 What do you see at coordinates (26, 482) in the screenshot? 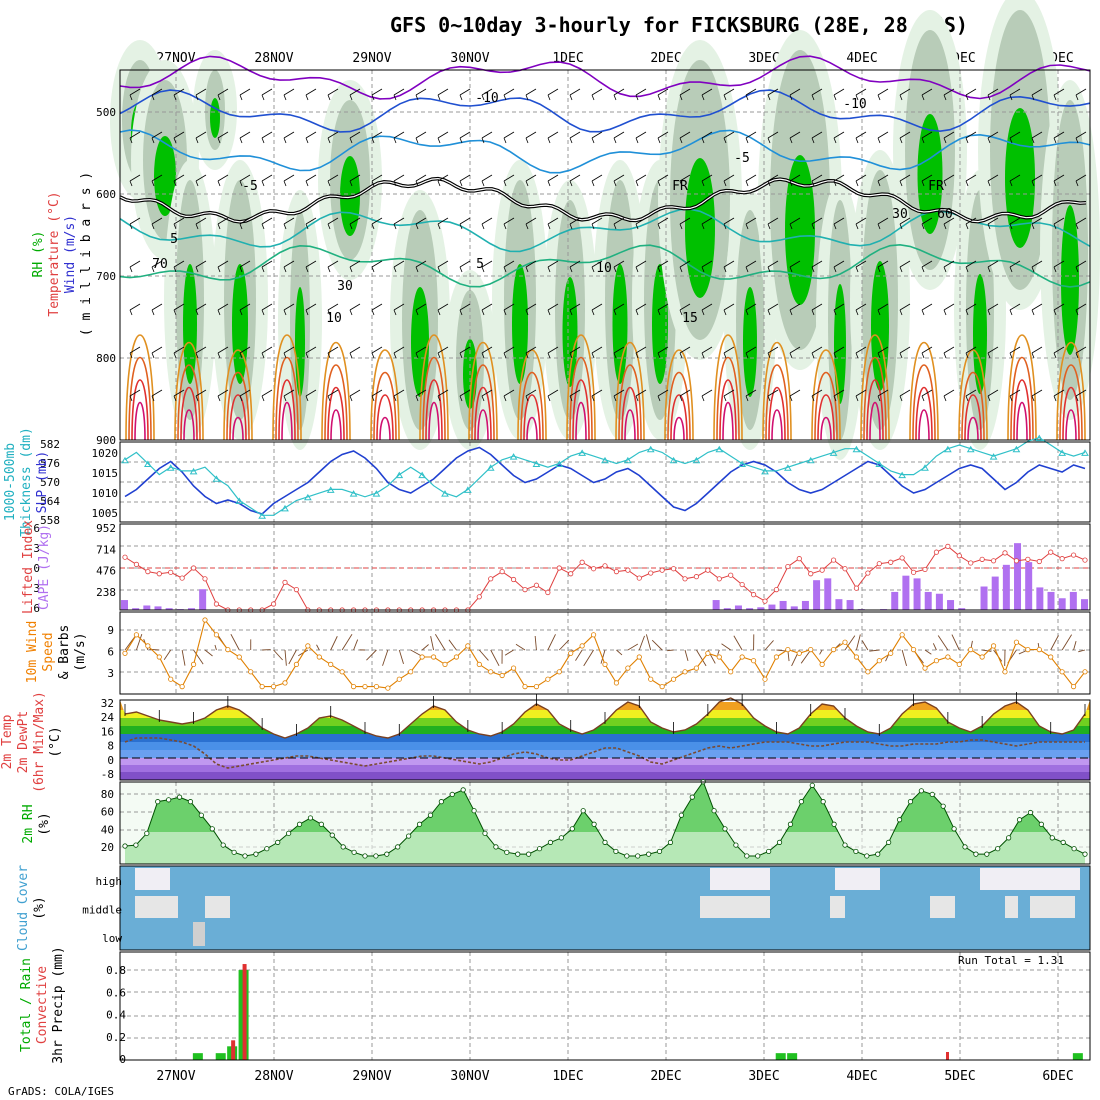
I see `panel-axis-label: Thickness (dm)` at bounding box center [26, 482].